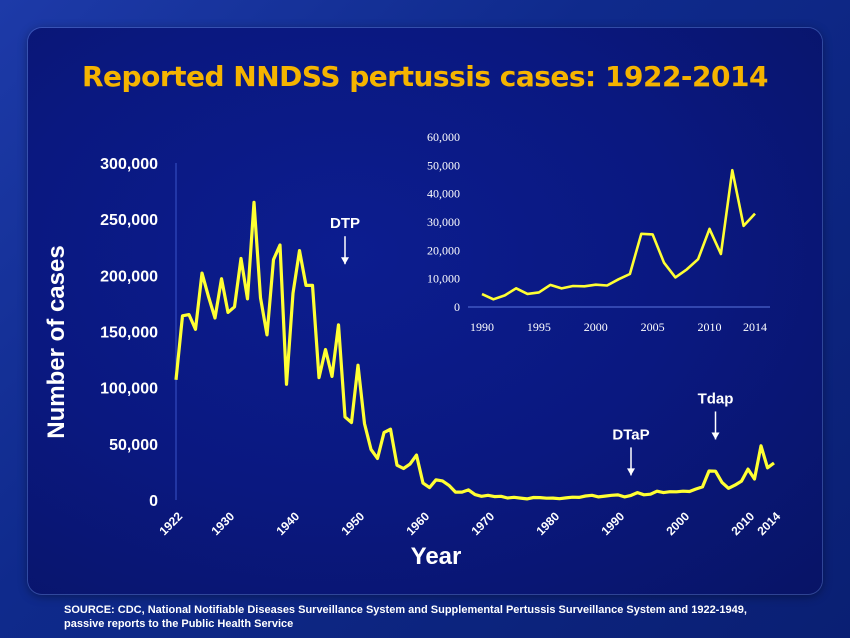  Describe the element at coordinates (443, 137) in the screenshot. I see `inset-y-tick-label: 60,000` at that location.